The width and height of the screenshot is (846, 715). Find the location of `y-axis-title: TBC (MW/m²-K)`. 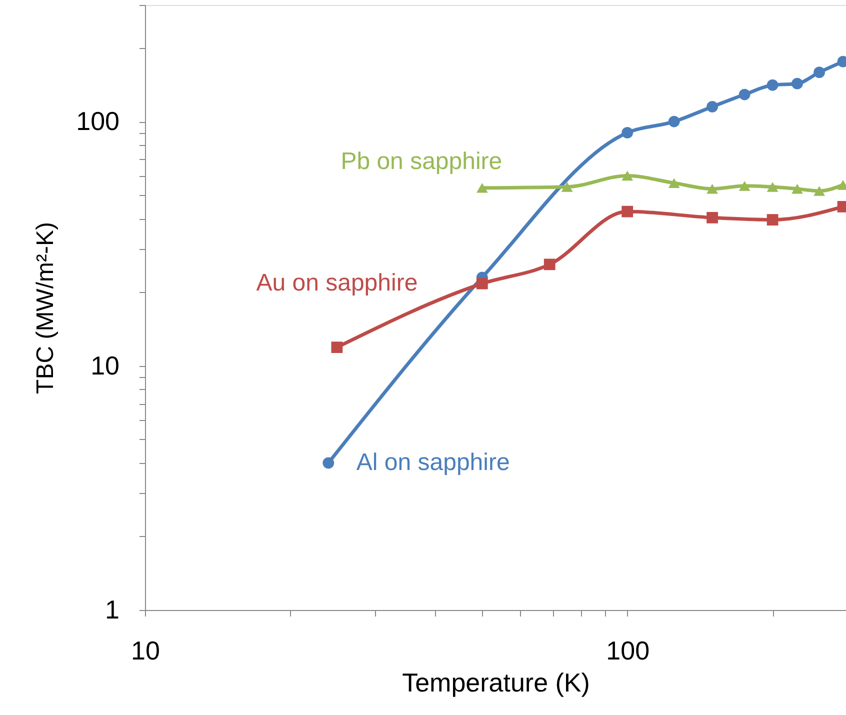

y-axis-title: TBC (MW/m²-K) is located at coordinates (46, 308).